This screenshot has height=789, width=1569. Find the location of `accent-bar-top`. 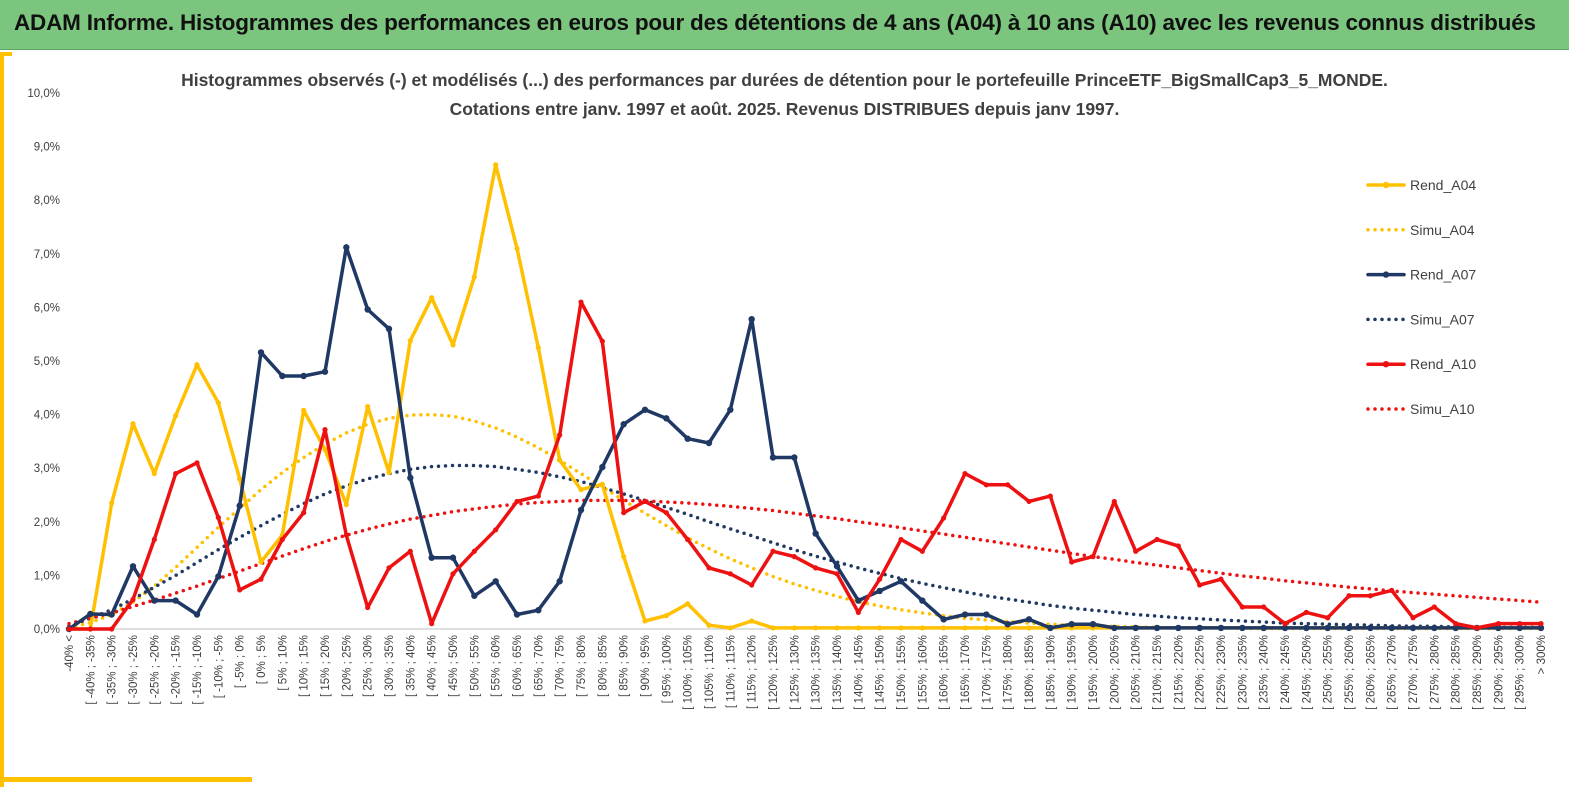

accent-bar-top is located at coordinates (6, 54).